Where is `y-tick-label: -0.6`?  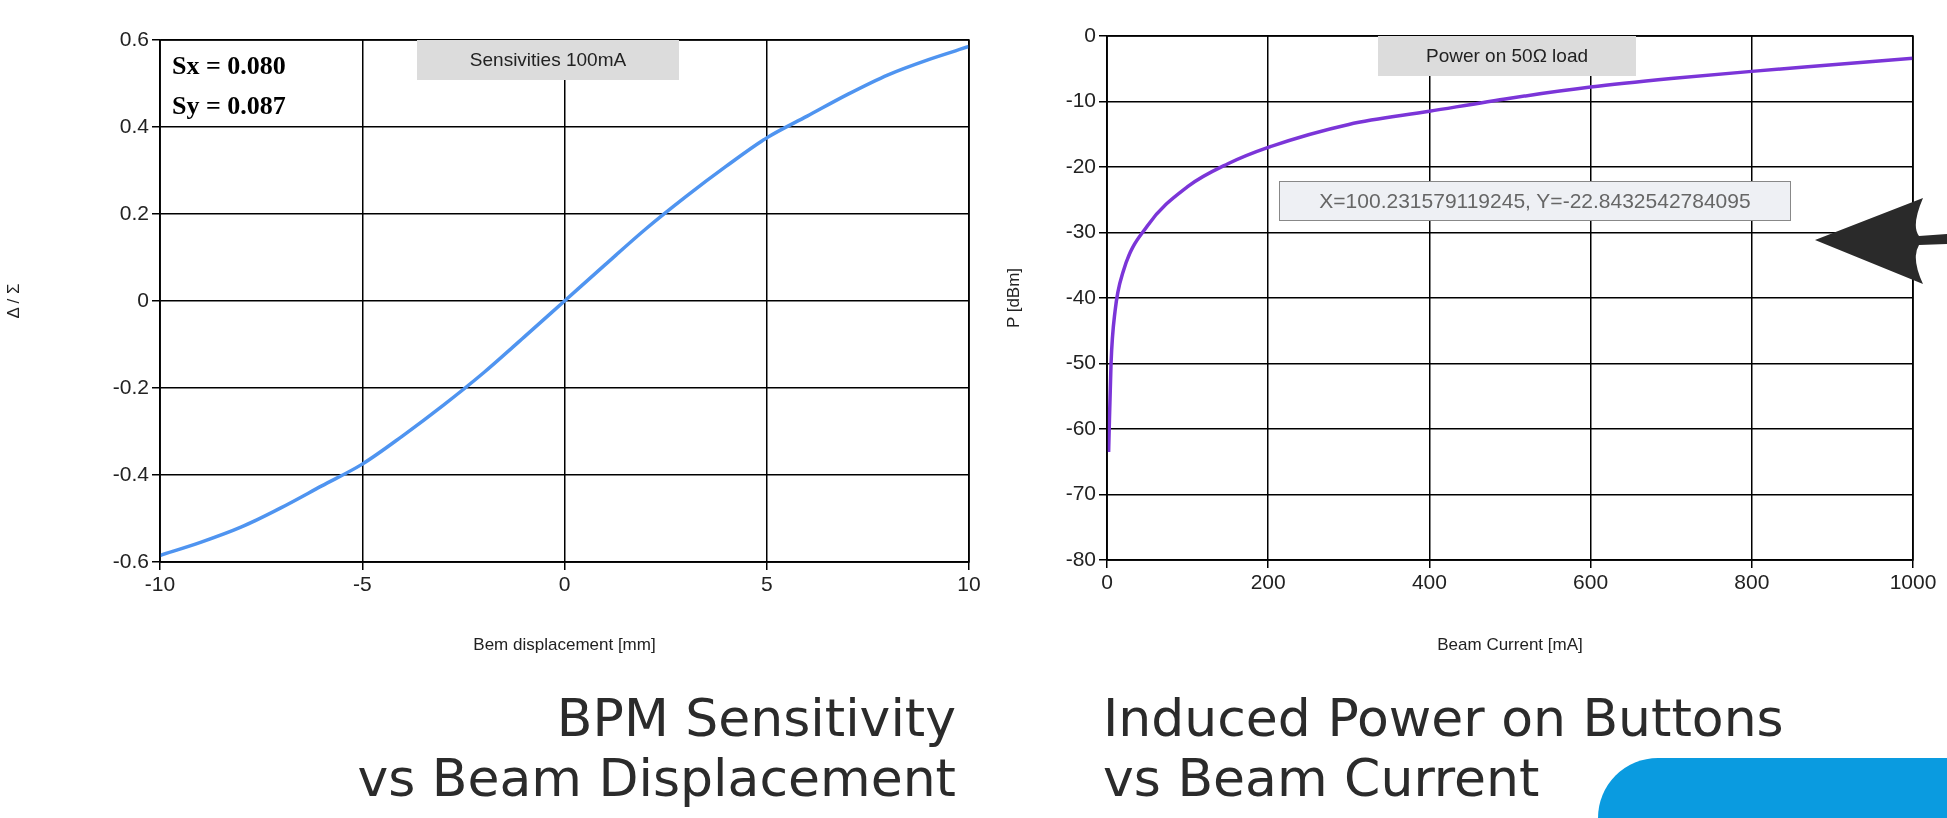 y-tick-label: -0.6 is located at coordinates (130, 560).